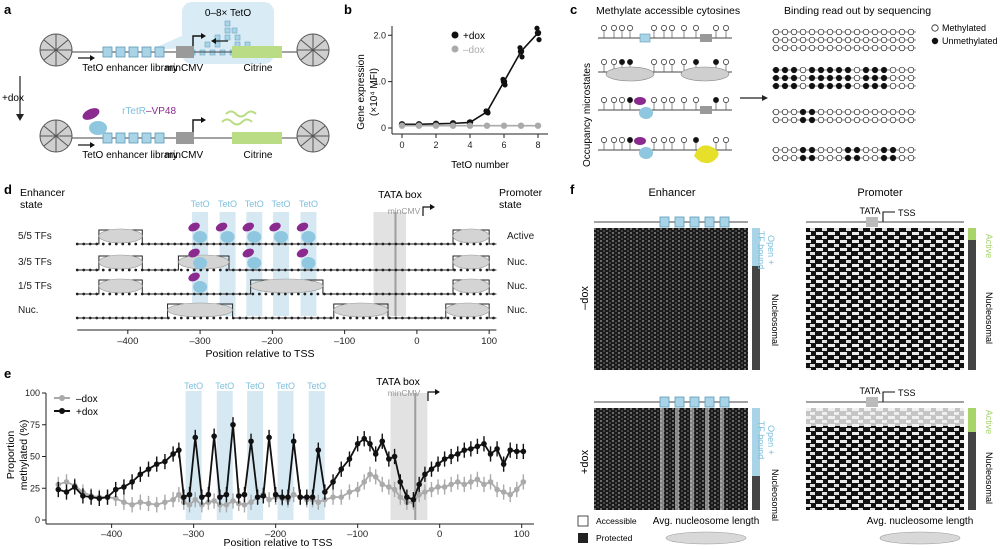 Image resolution: width=1000 pixels, height=549 pixels. Describe the element at coordinates (8, 189) in the screenshot. I see `panel-d-letter: d` at that location.